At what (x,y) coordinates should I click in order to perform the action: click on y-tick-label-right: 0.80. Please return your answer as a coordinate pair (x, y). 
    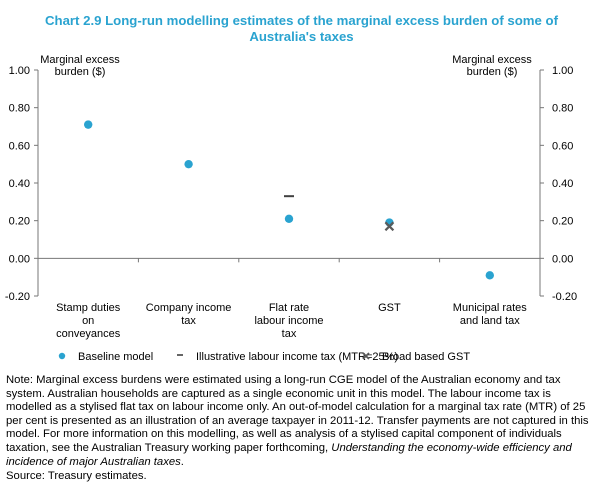
    Looking at the image, I should click on (562, 109).